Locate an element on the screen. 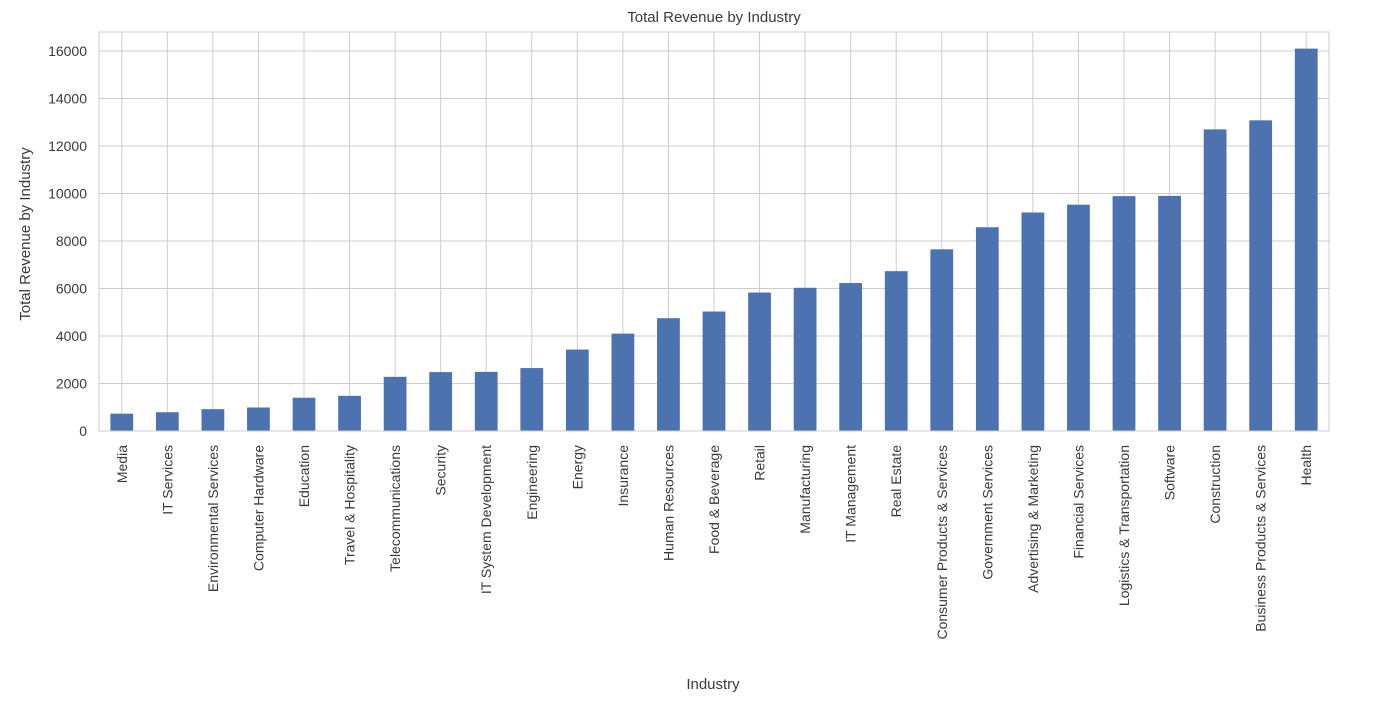 The image size is (1400, 706). x-tick-label: Business Products & Services is located at coordinates (1261, 538).